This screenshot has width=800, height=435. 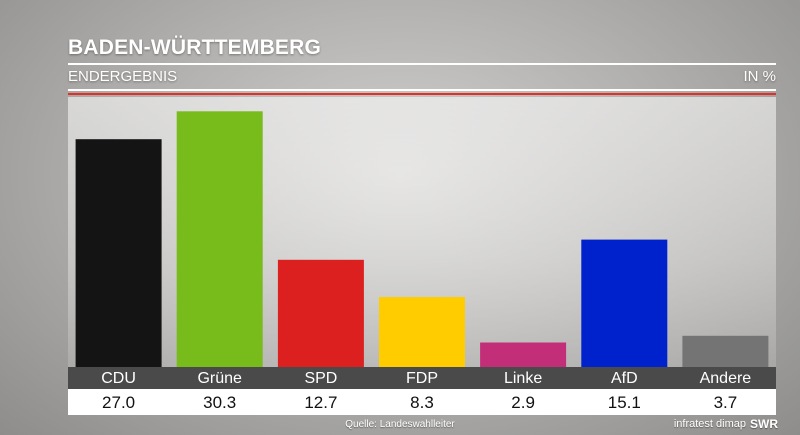 I want to click on header-divider-red, so click(x=422, y=94).